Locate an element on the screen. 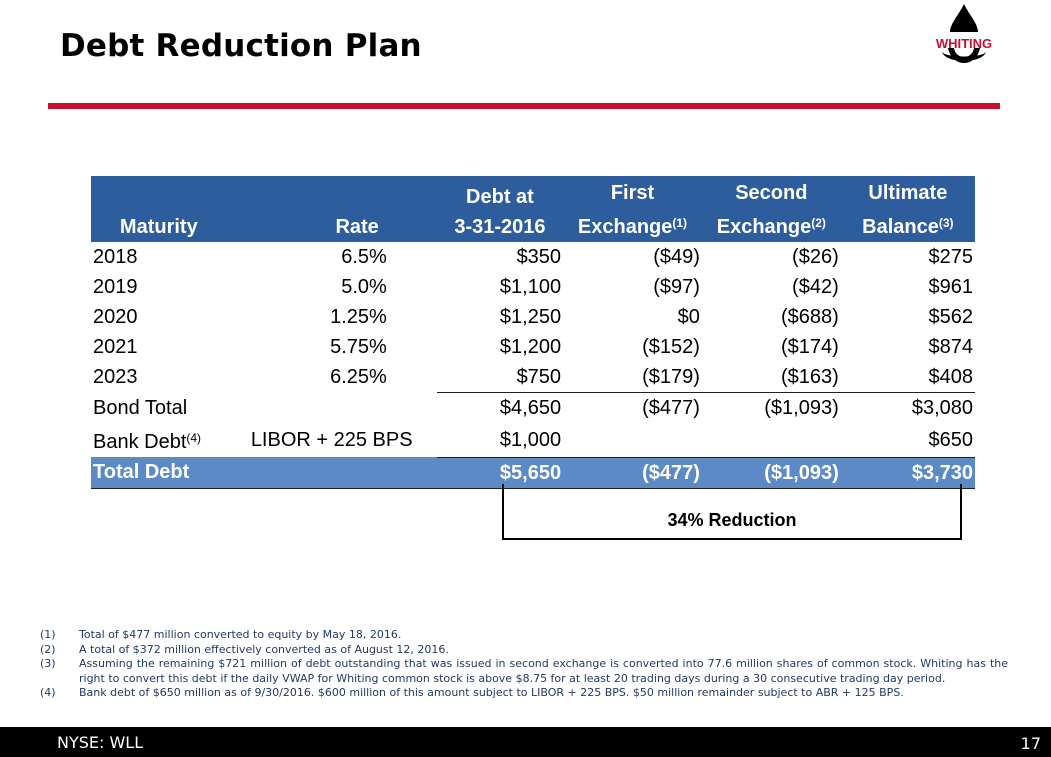 This screenshot has height=757, width=1051. cell-bond-total-debt: $4,650 is located at coordinates (500, 407).